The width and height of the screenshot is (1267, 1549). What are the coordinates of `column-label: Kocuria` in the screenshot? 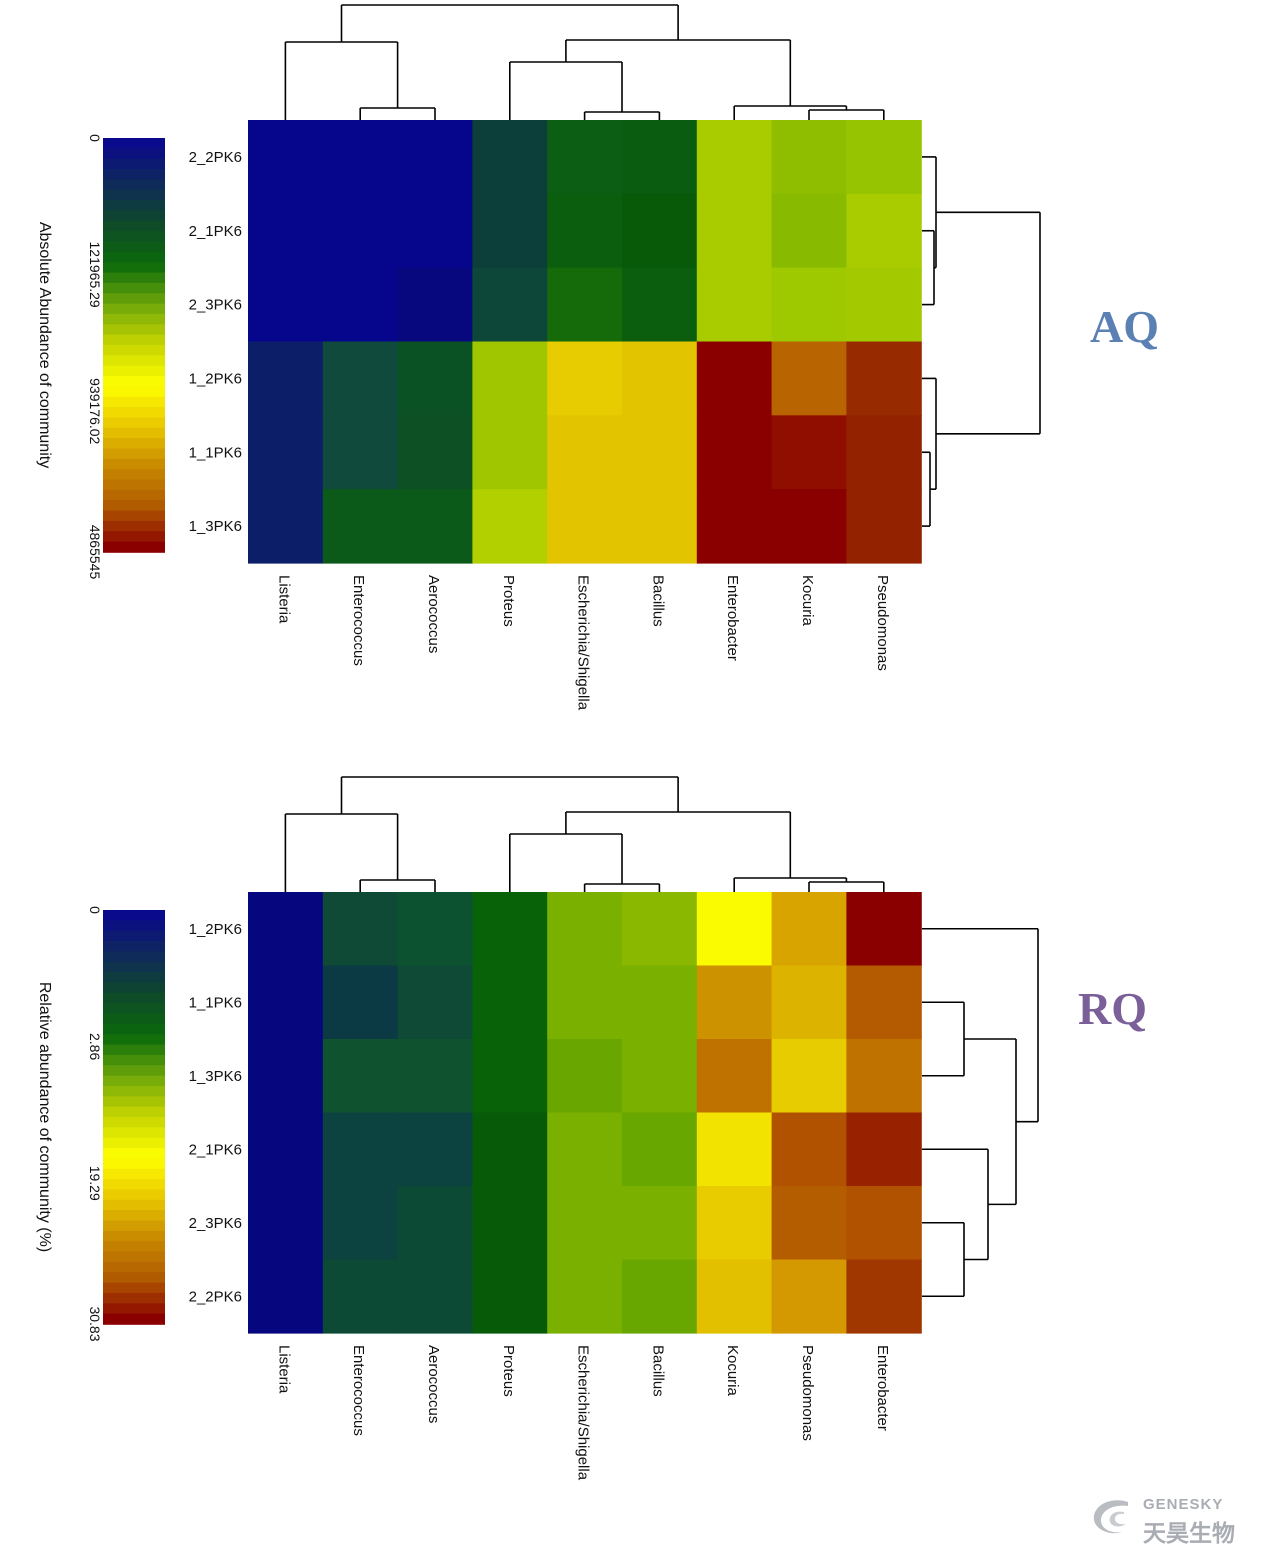 It's located at (732, 1371).